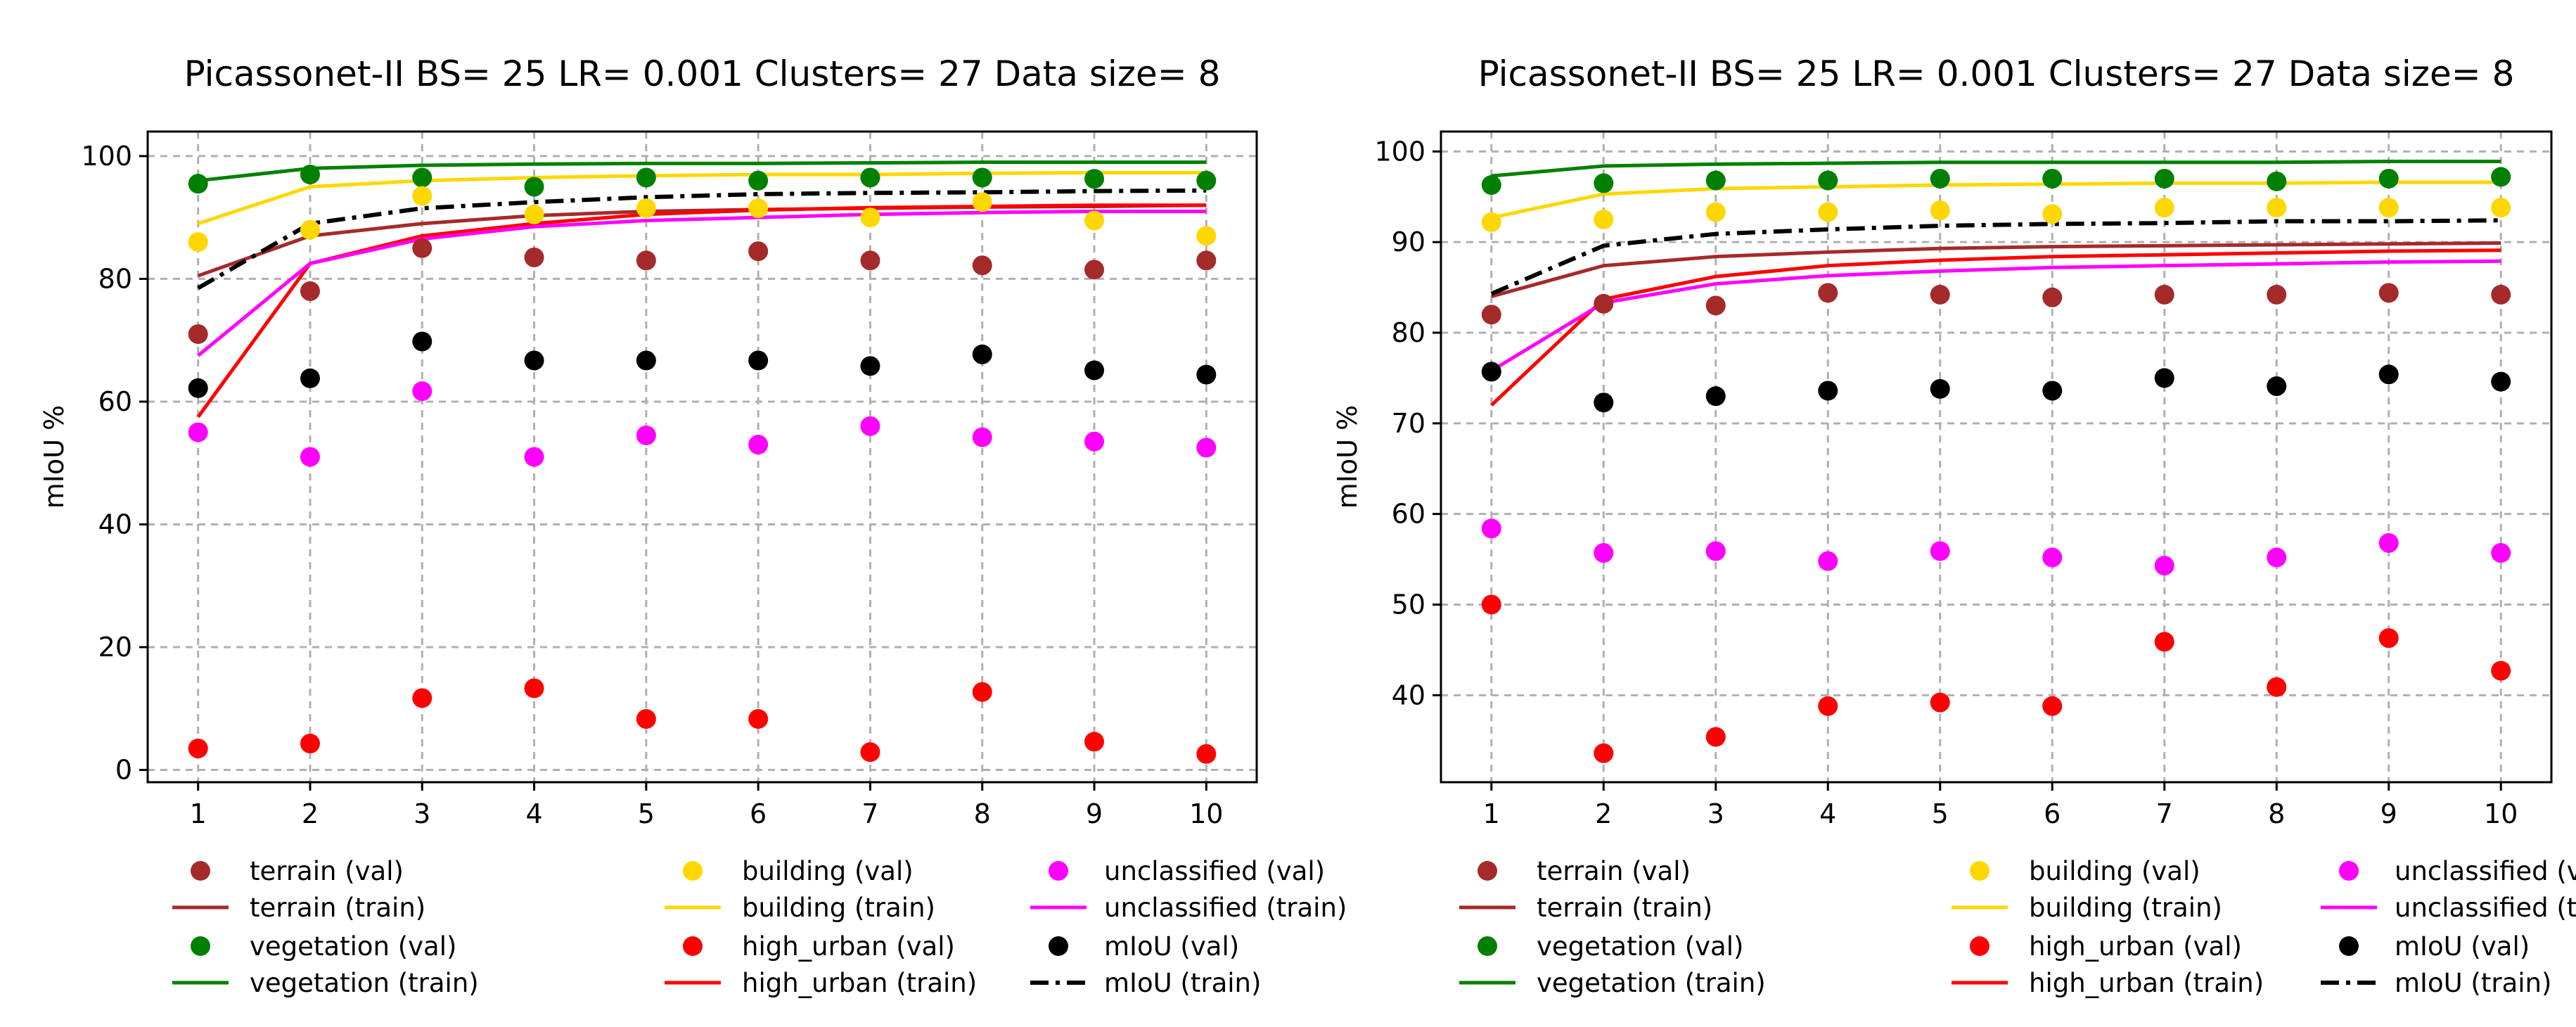 This screenshot has height=1027, width=2576. I want to click on legend-label: mIoU (train), so click(2473, 983).